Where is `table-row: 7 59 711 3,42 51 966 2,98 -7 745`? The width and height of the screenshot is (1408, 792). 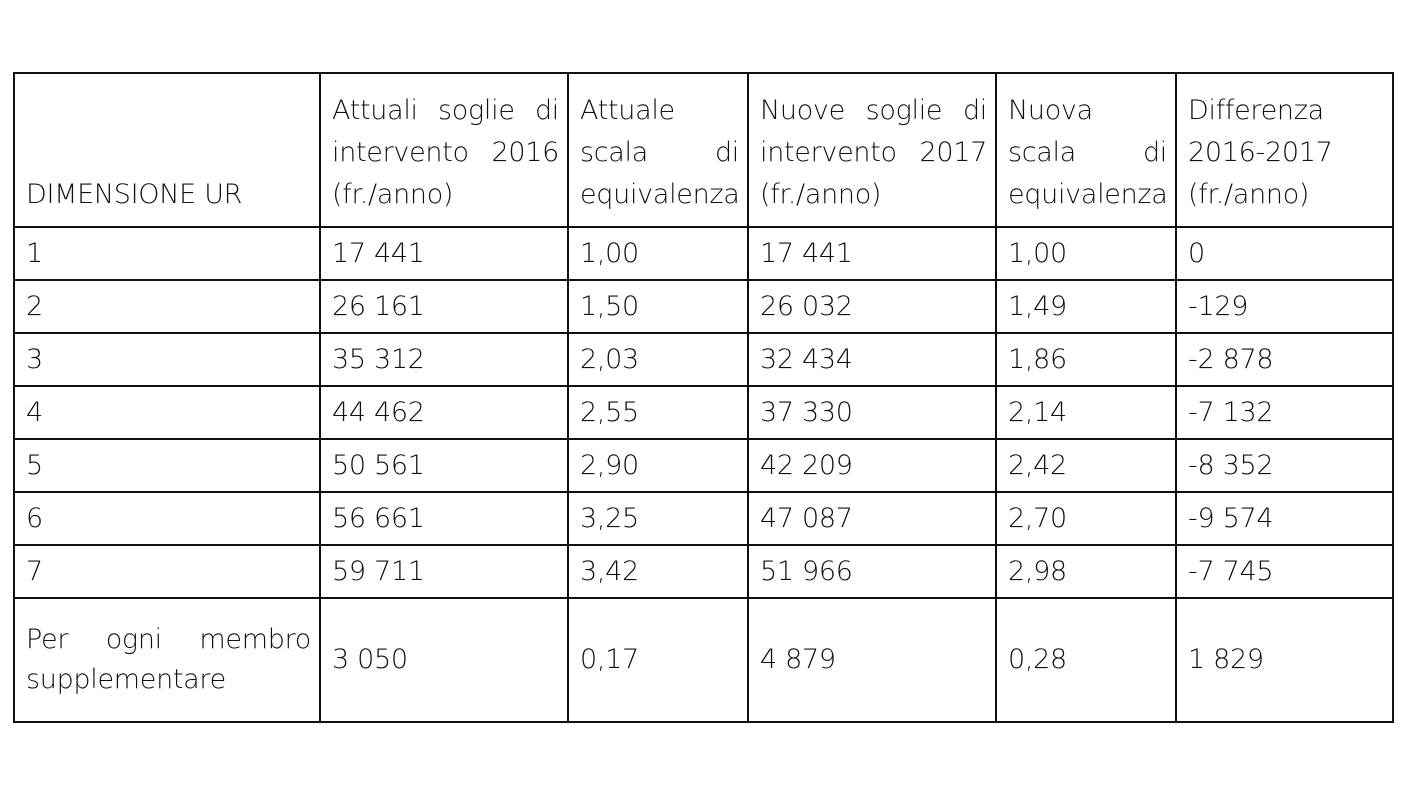 table-row: 7 59 711 3,42 51 966 2,98 -7 745 is located at coordinates (703, 571).